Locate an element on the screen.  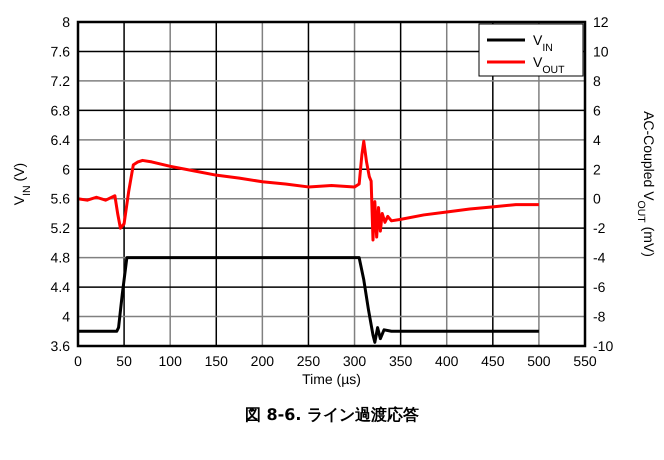
y2-tick-label: 0 is located at coordinates (597, 198).